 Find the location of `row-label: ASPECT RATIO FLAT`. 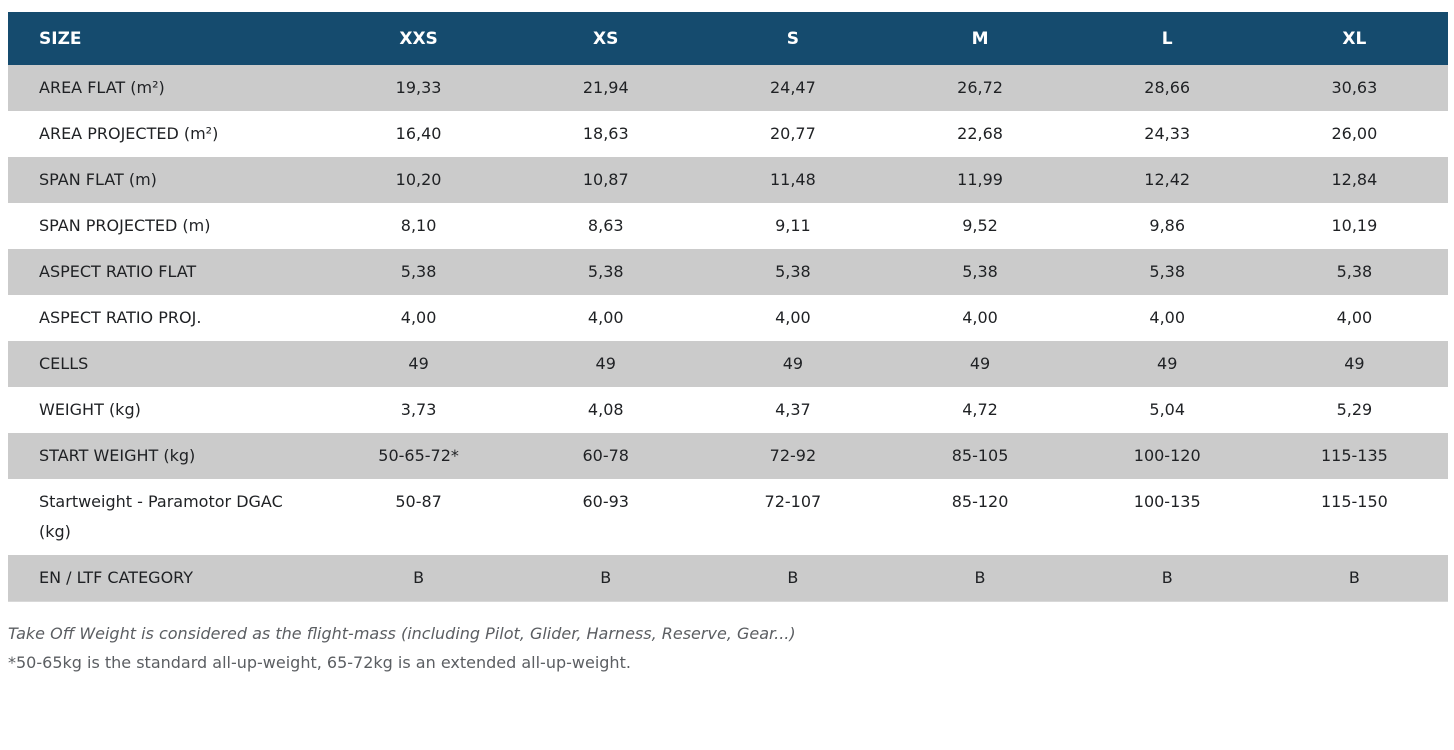

row-label: ASPECT RATIO FLAT is located at coordinates (166, 272).